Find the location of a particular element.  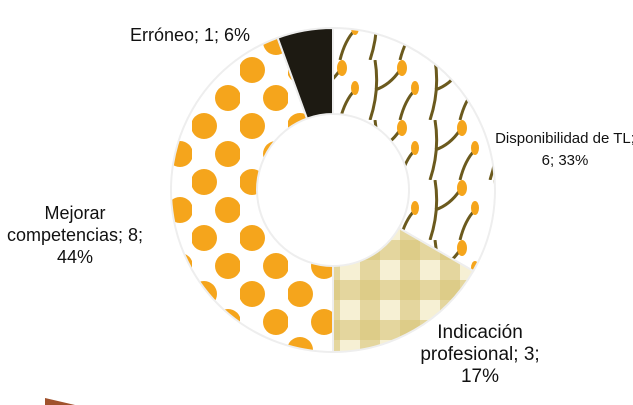

data-label: Mejorar competencias; 8; 44% is located at coordinates (75, 235).